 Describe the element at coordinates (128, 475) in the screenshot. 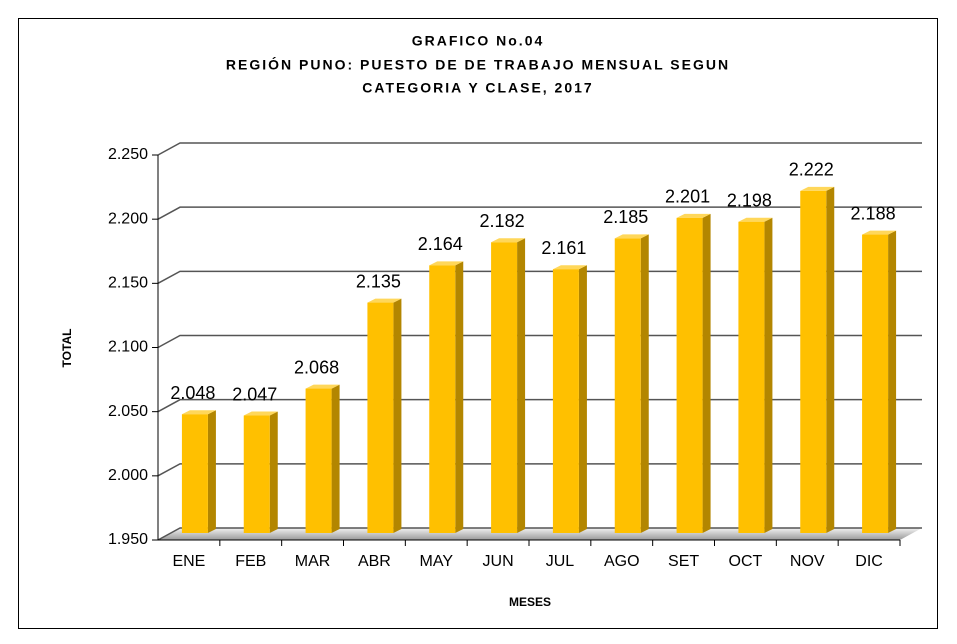

I see `y-tick-label: 2.000` at that location.